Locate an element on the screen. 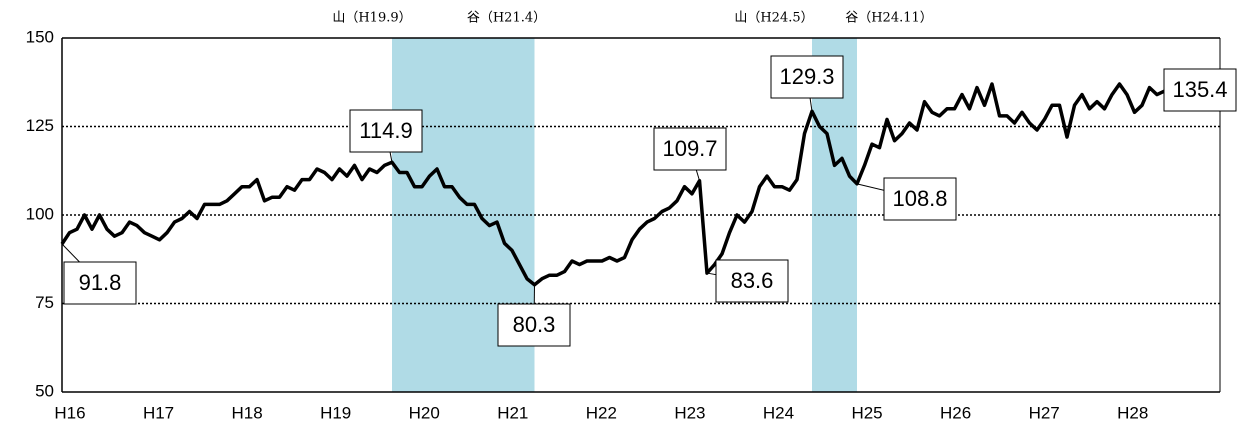  peak-label: 山（H19.9） is located at coordinates (371, 18).